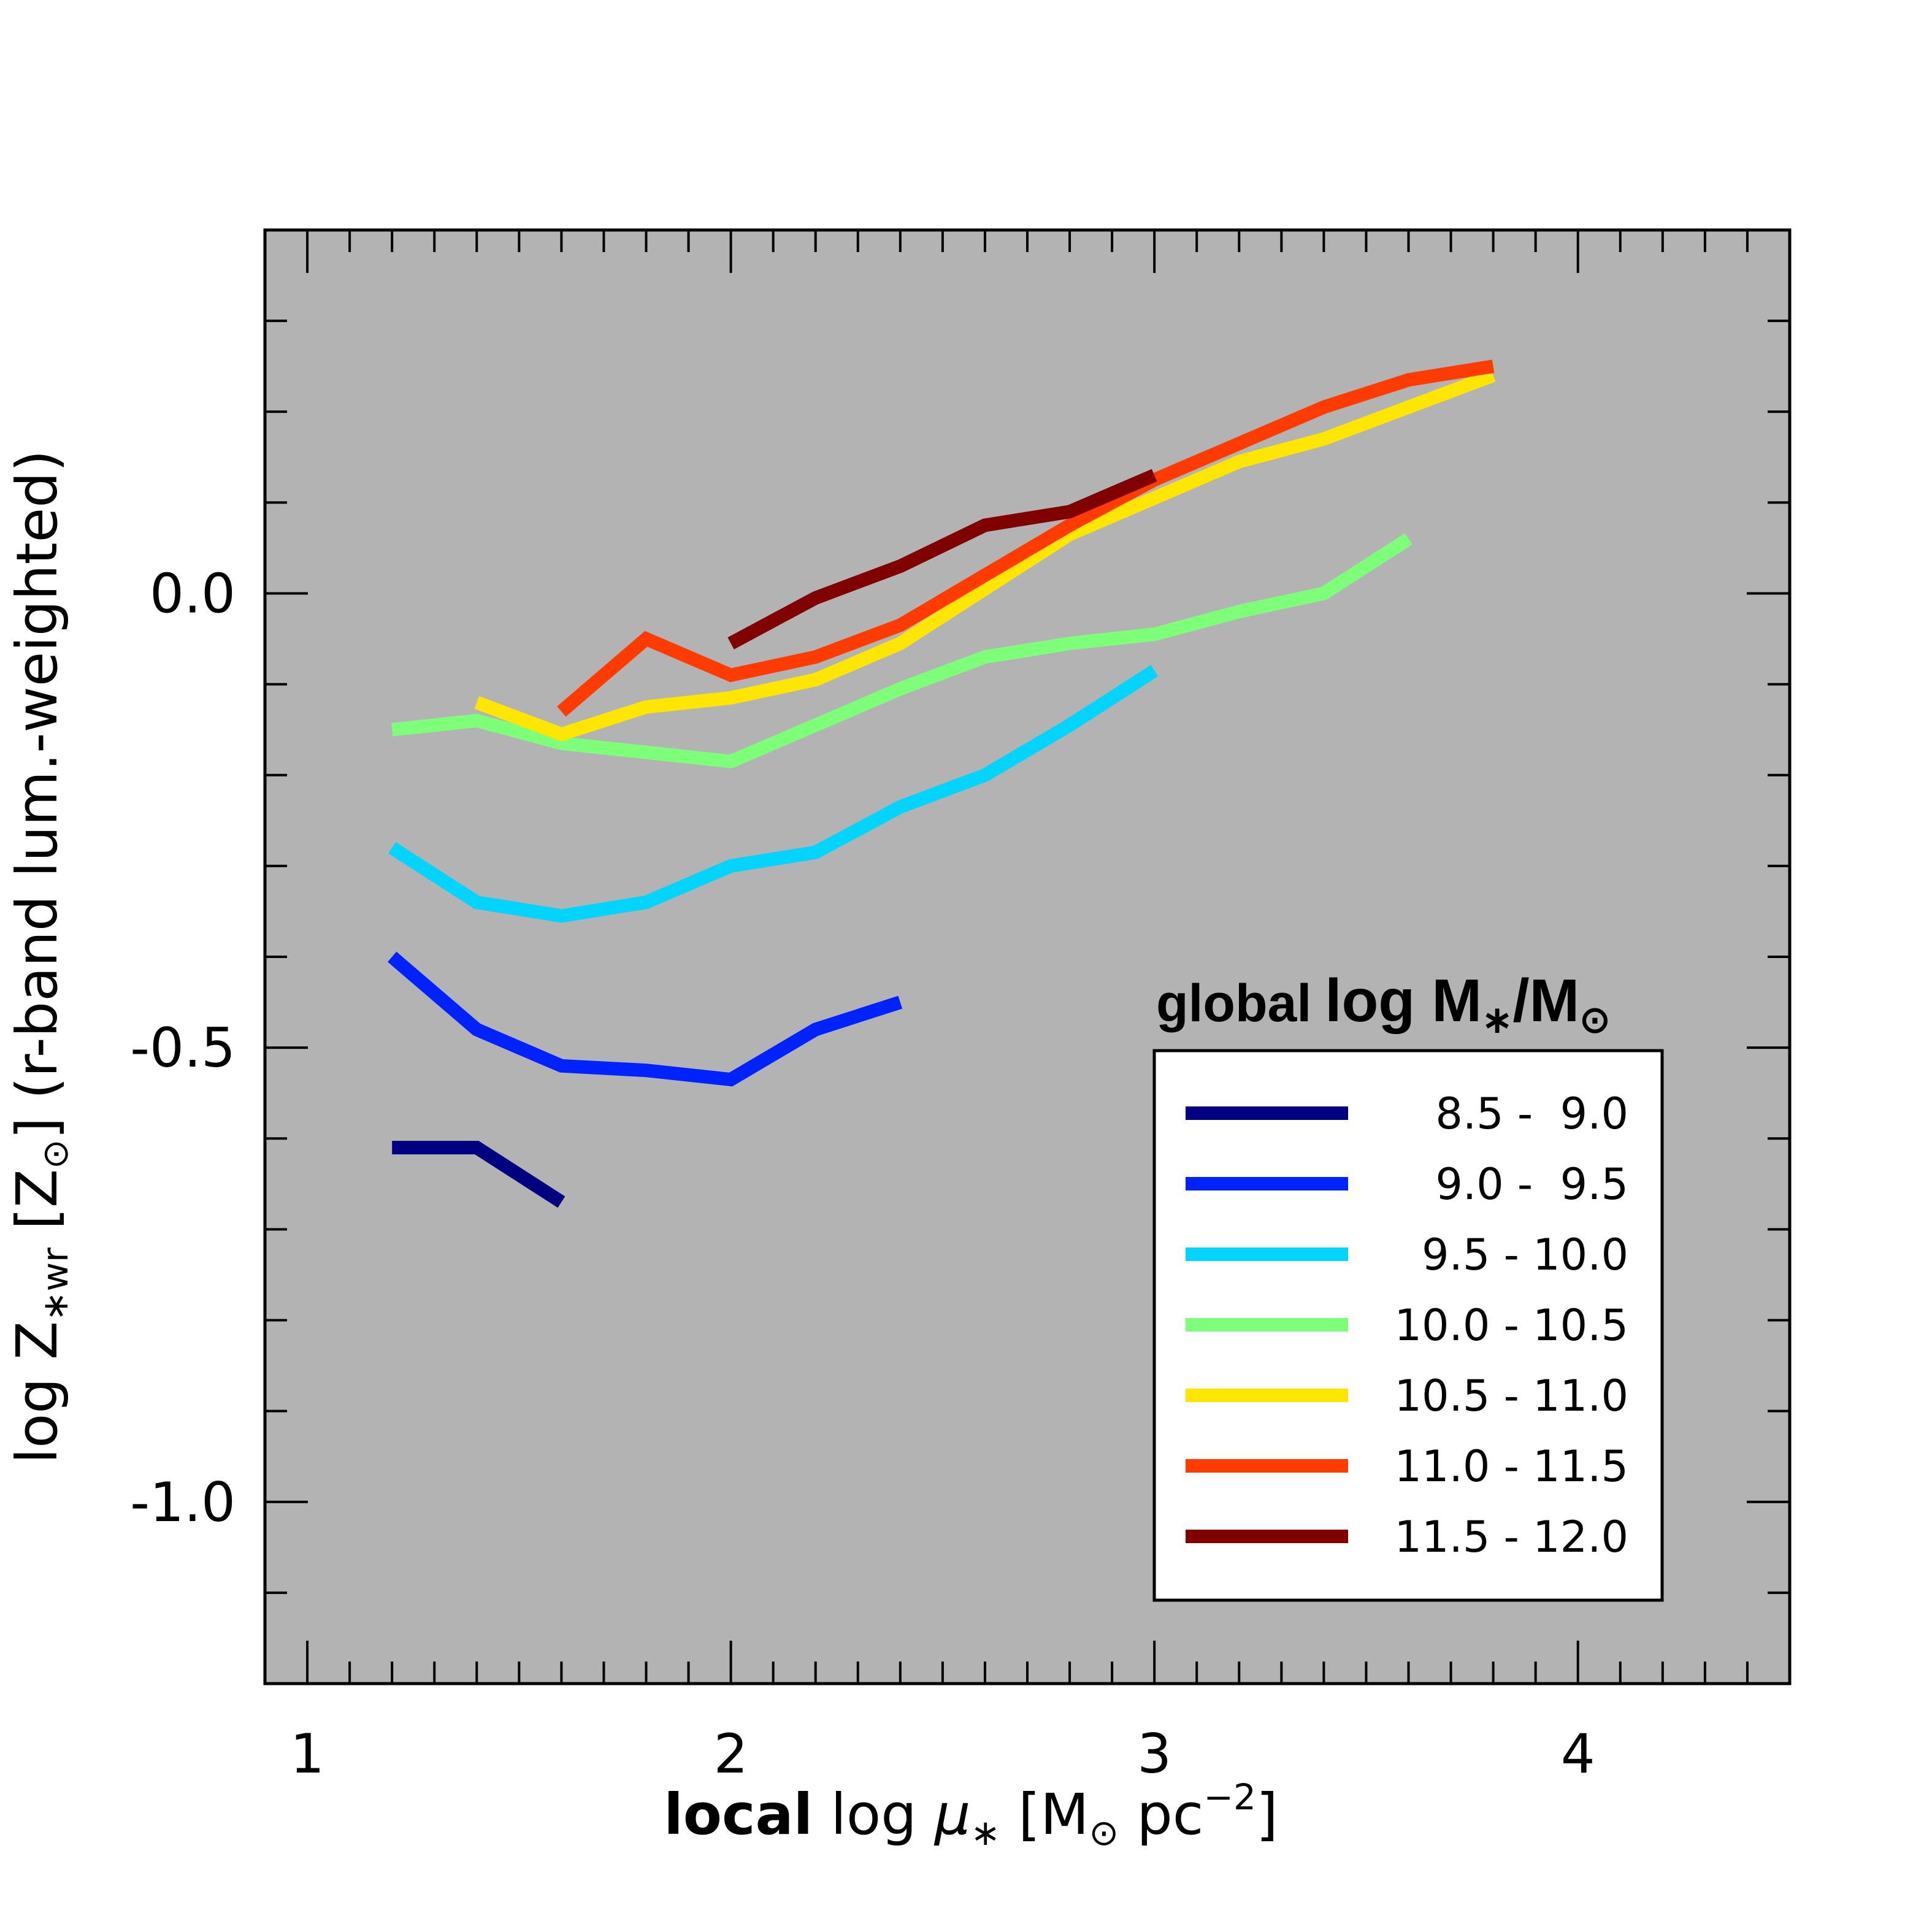 The height and width of the screenshot is (1932, 1932). Describe the element at coordinates (37, 1392) in the screenshot. I see `y-axis-label-pre: log Z` at that location.